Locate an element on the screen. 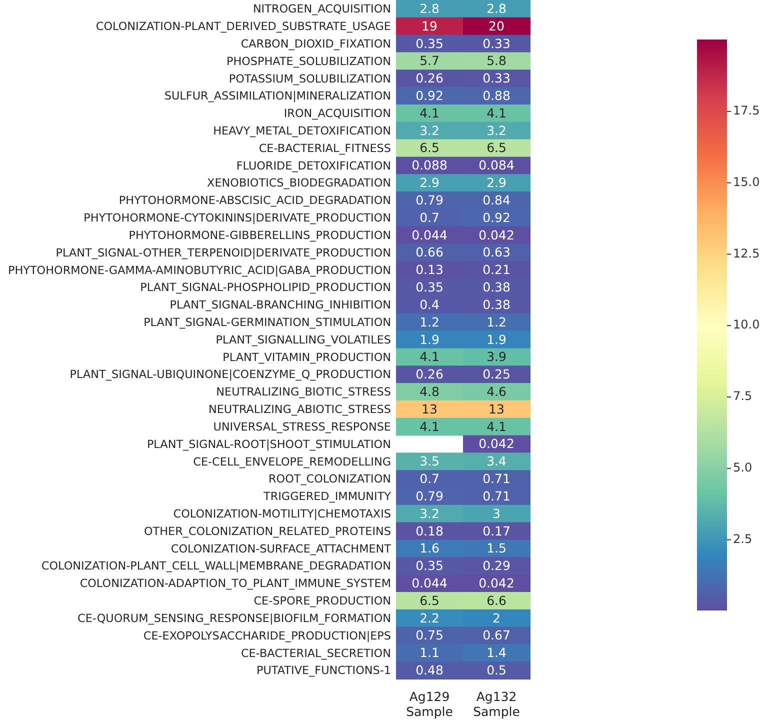 The image size is (761, 727). y-tick-label: POTASSIUM_SOLUBILIZATION is located at coordinates (309, 79).